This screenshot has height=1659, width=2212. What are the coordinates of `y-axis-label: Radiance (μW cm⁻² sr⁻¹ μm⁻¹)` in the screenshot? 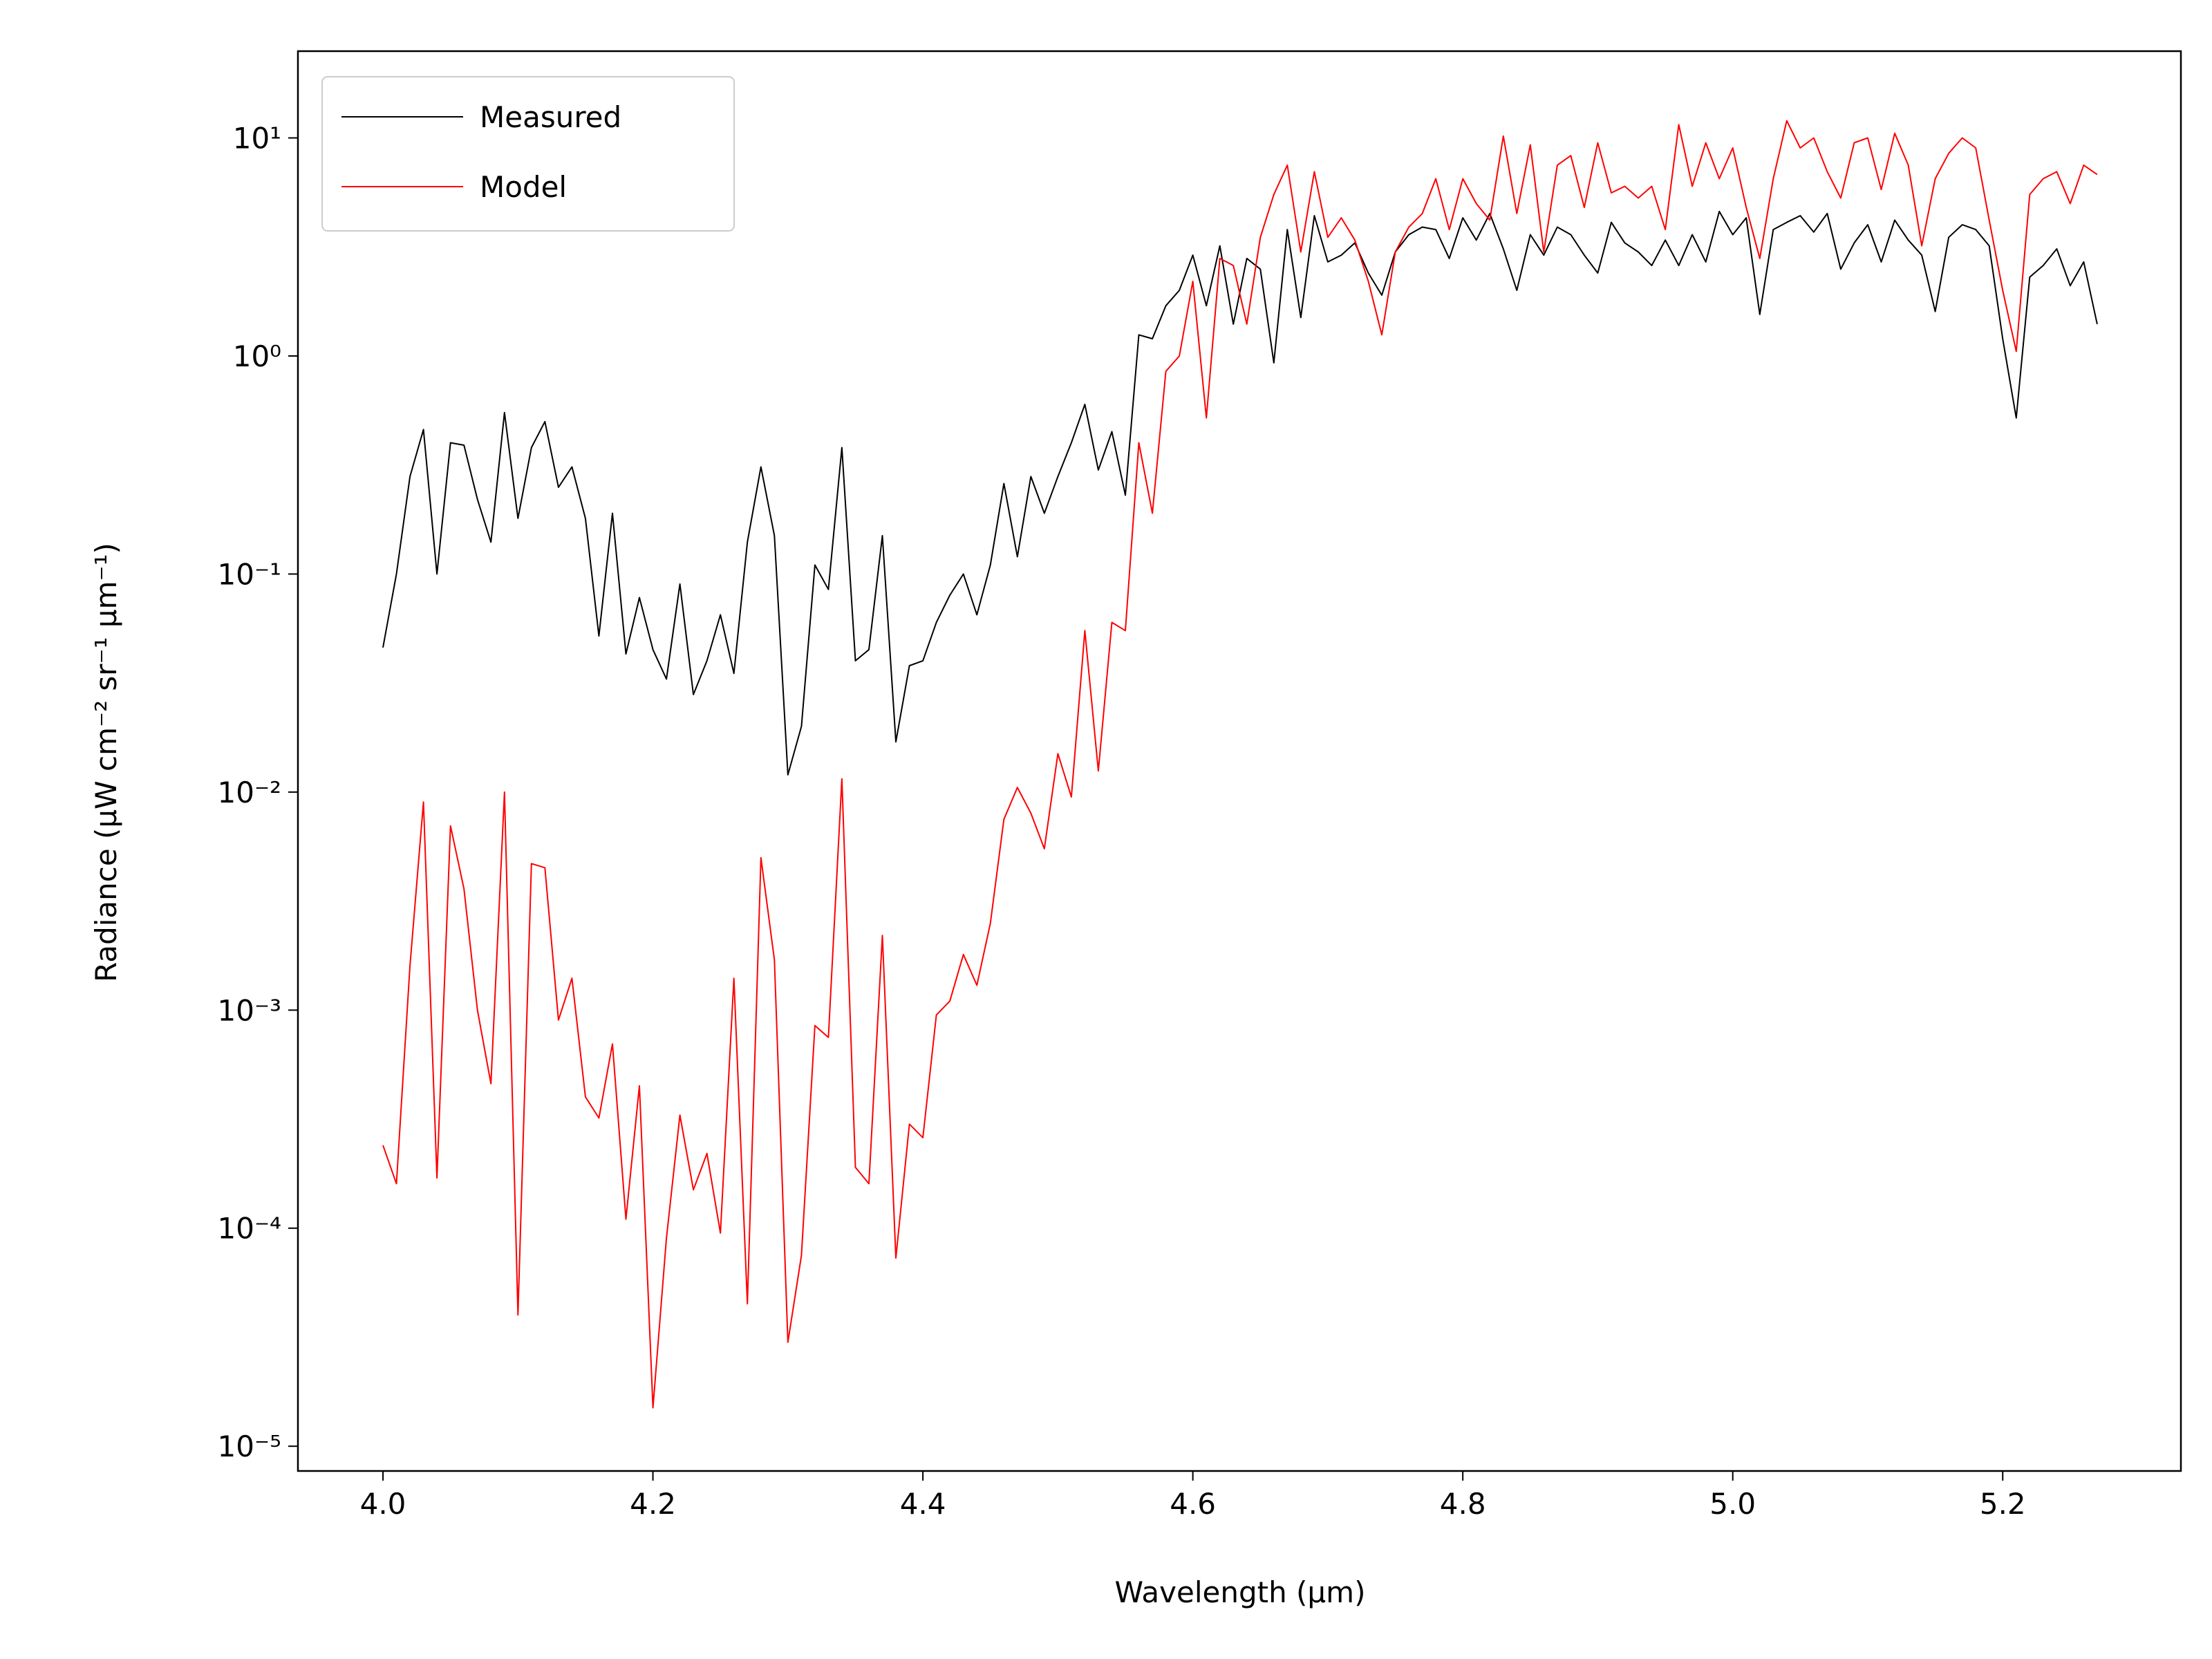 It's located at (106, 763).